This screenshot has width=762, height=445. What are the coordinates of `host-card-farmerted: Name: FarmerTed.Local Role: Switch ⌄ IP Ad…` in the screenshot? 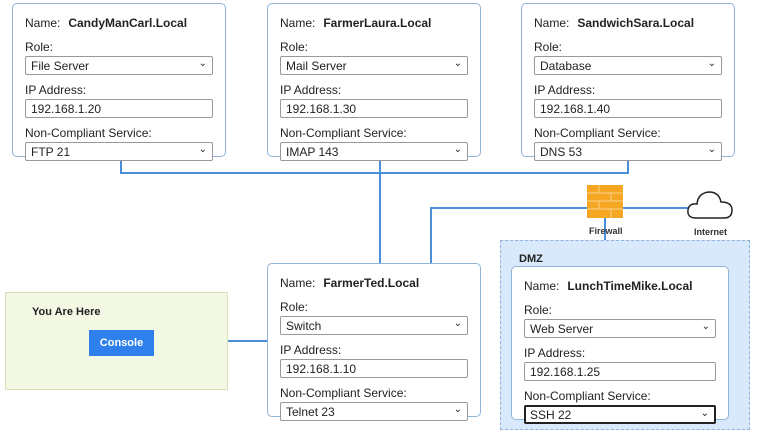 It's located at (374, 342).